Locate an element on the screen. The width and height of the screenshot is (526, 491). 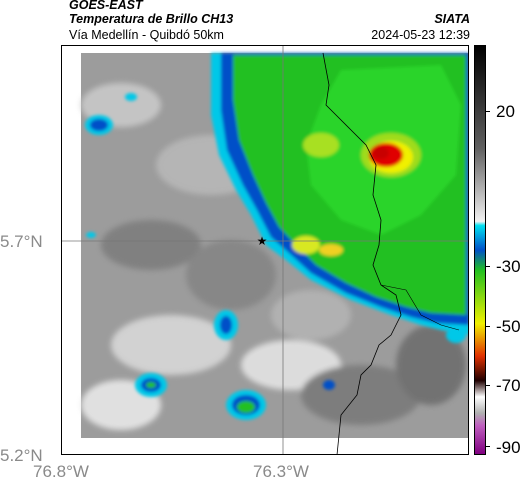
lon-label-76-3: 76.3°W is located at coordinates (281, 471).